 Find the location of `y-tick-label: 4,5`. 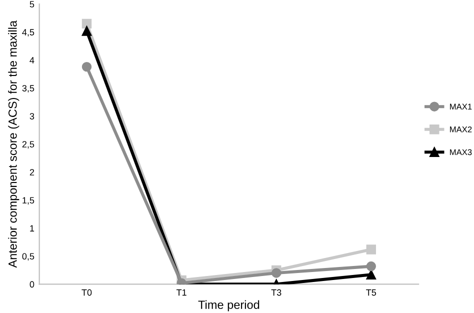

y-tick-label: 4,5 is located at coordinates (28, 33).